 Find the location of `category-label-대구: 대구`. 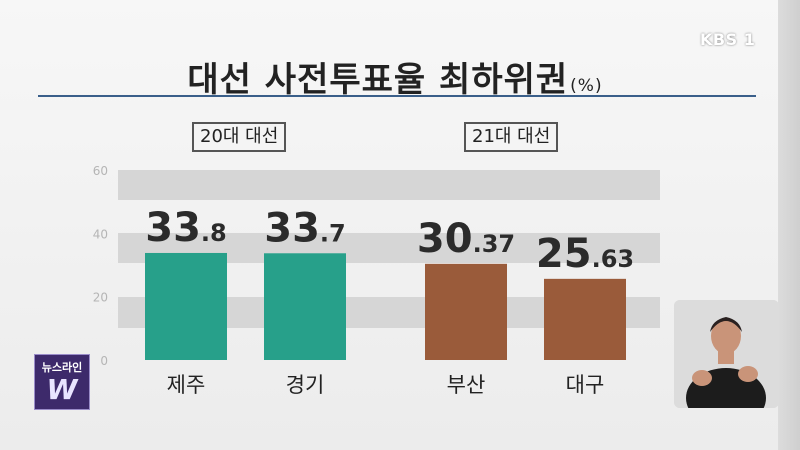

category-label-대구: 대구 is located at coordinates (585, 385).